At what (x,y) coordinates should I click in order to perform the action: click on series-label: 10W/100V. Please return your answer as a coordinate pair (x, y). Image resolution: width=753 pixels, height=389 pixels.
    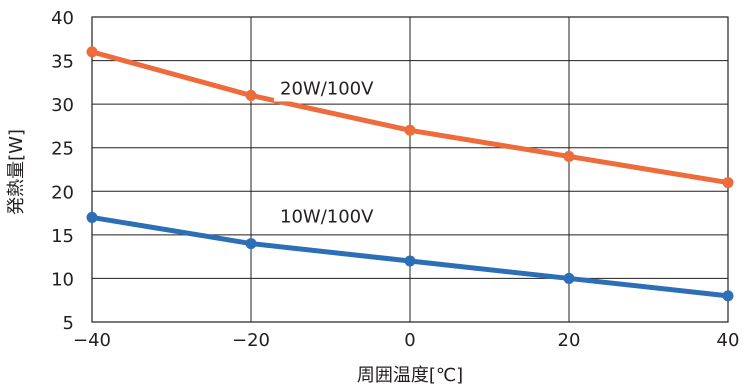
    Looking at the image, I should click on (327, 216).